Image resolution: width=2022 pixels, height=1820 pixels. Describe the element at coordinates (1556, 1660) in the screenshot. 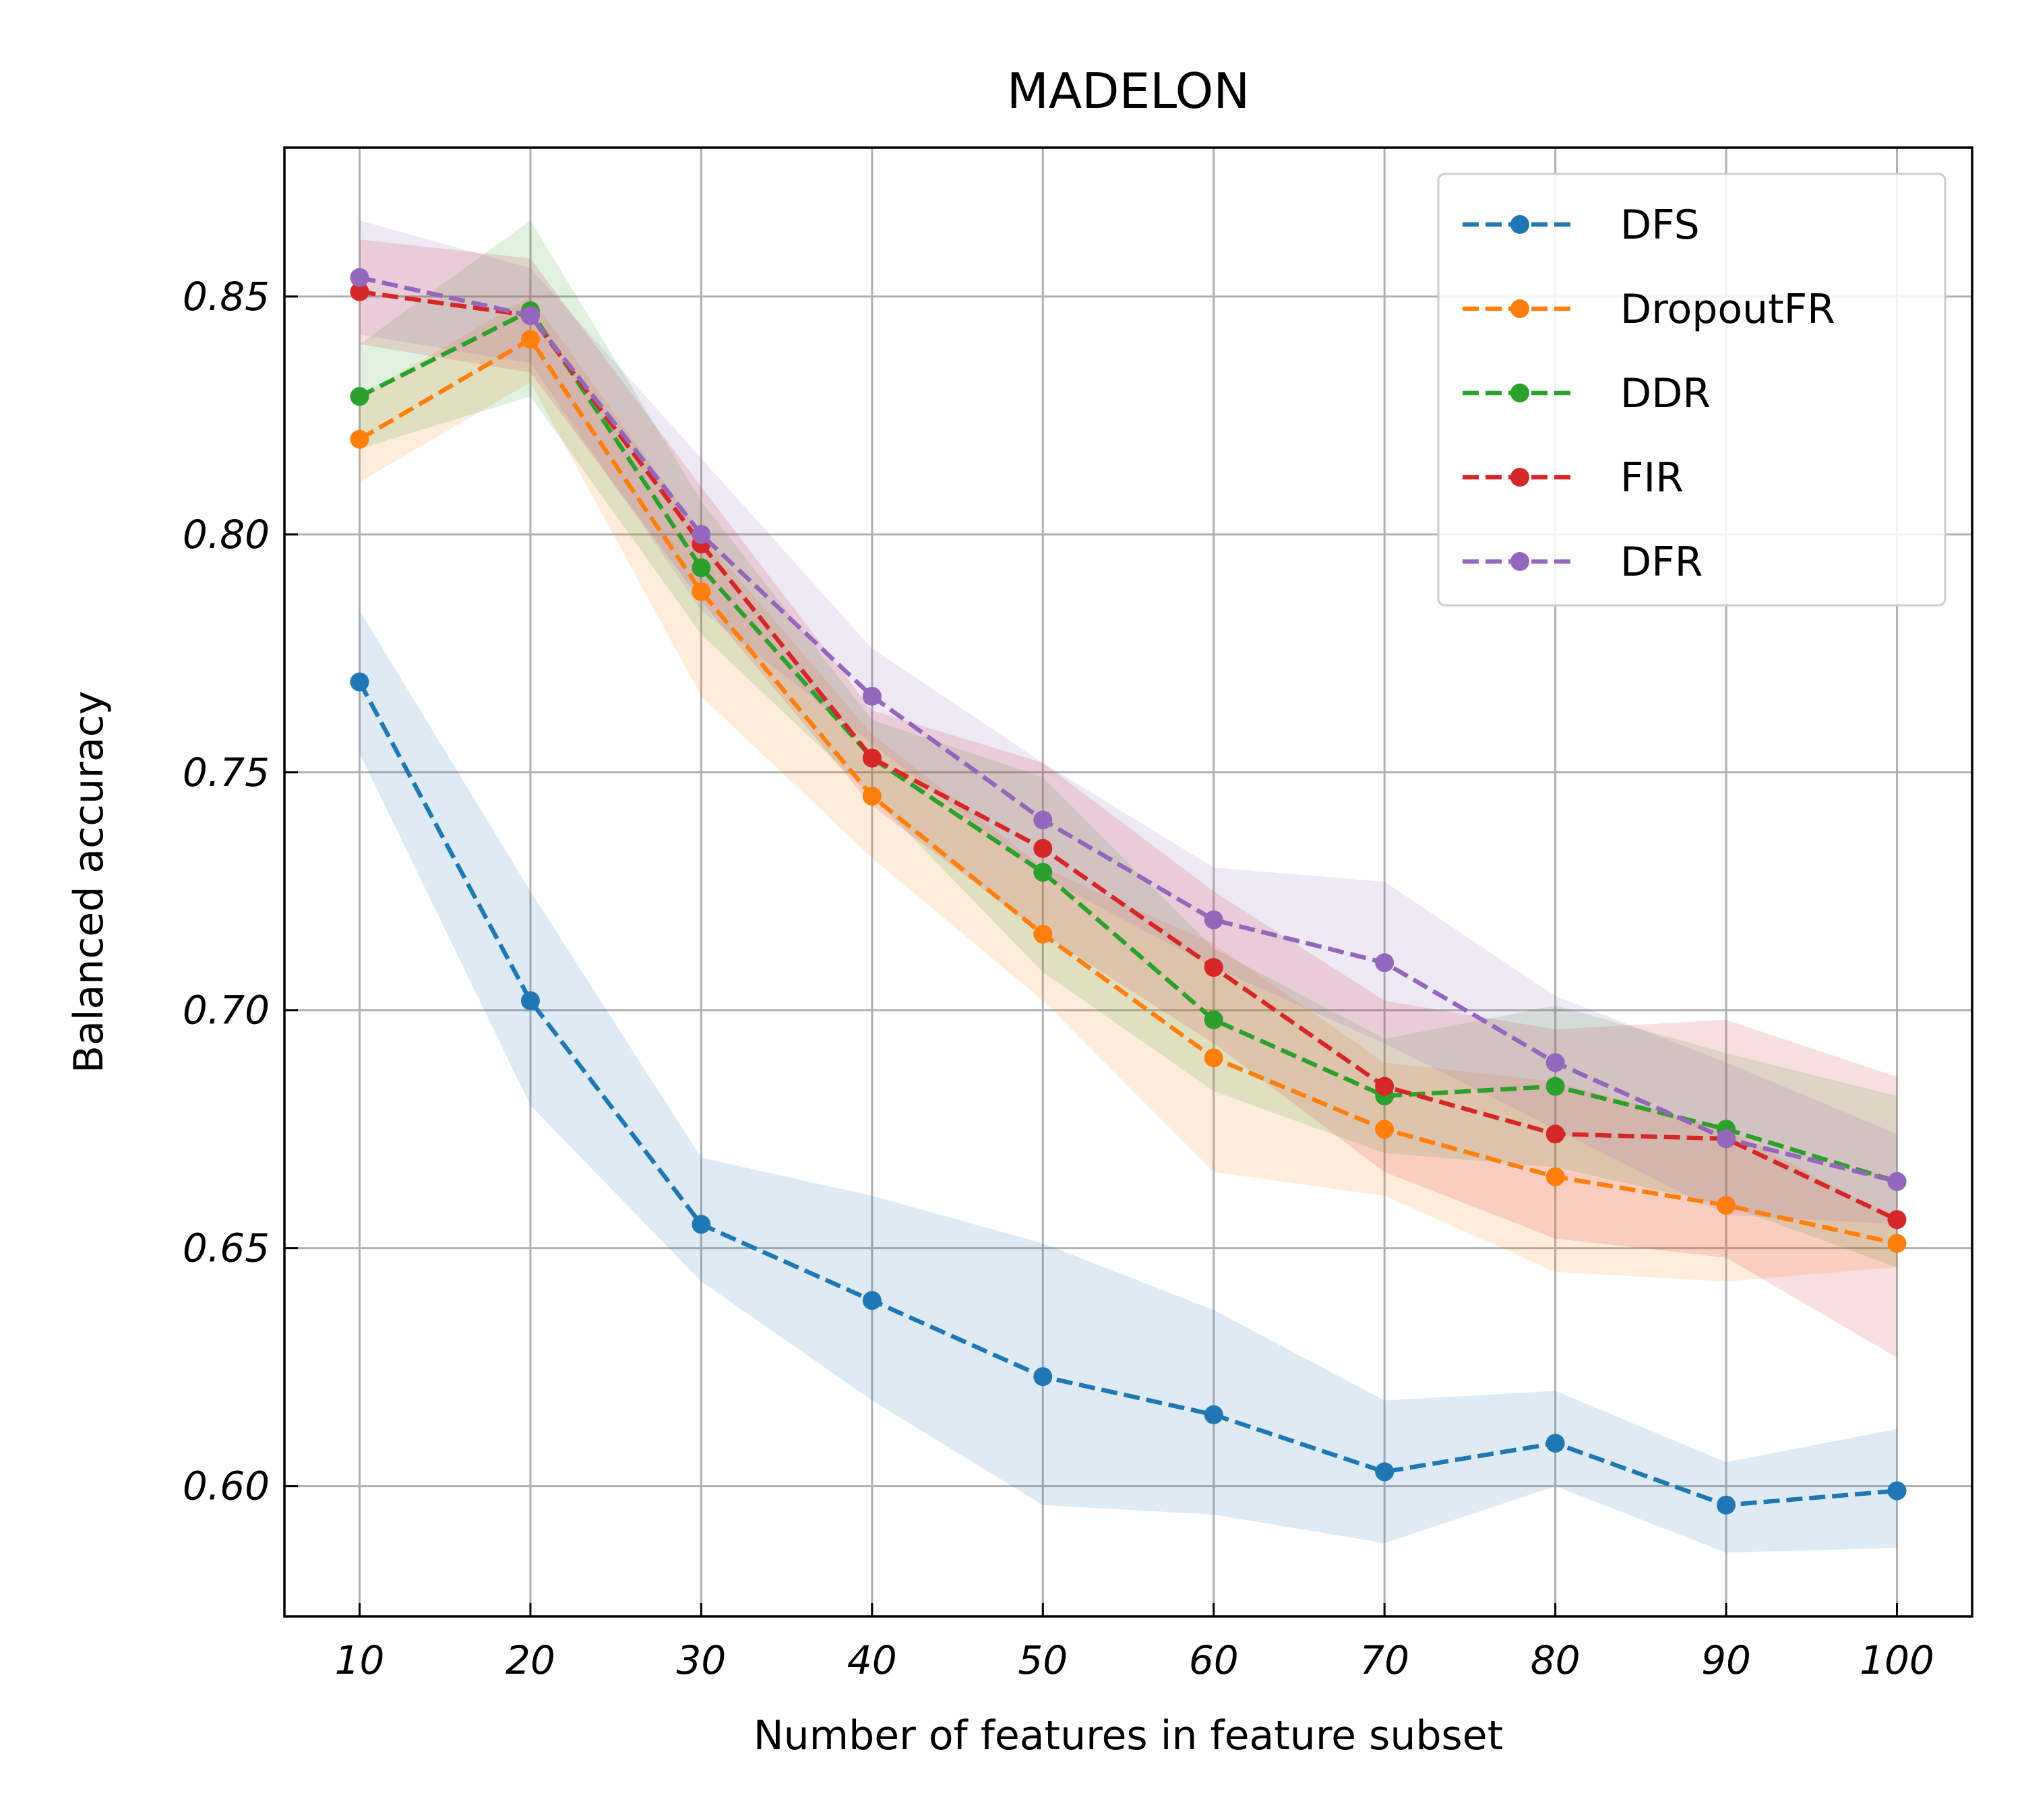

I see `x-tick-label: 80` at that location.